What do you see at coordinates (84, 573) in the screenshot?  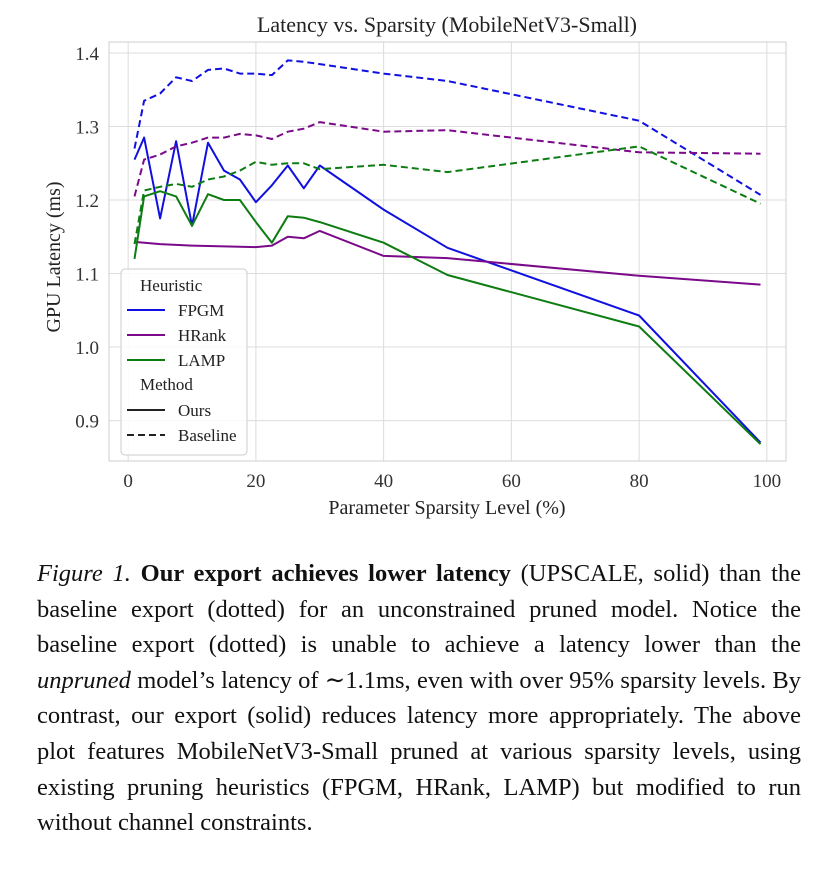 I see `caption-figure-label: Figure 1.` at bounding box center [84, 573].